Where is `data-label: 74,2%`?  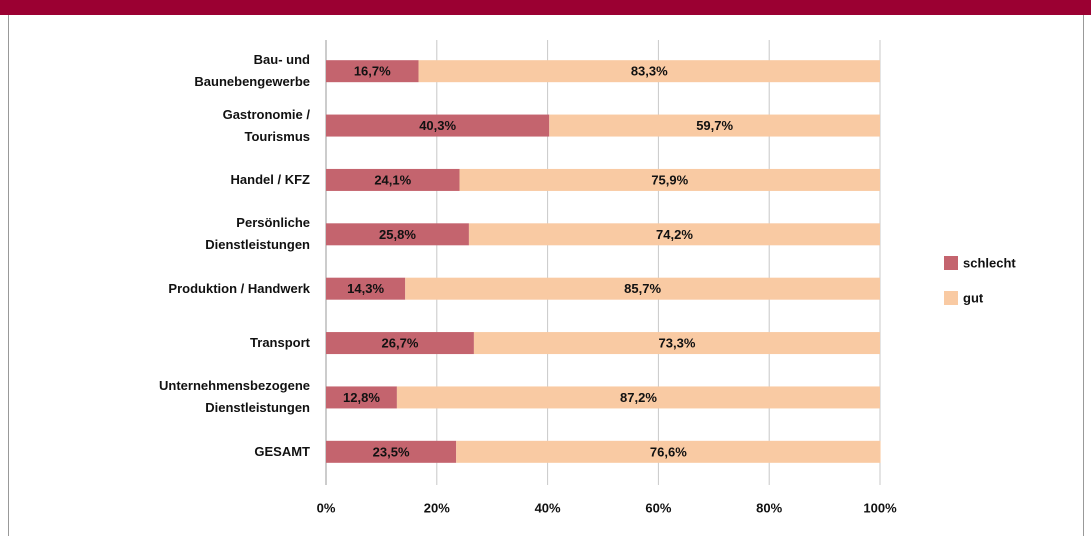 data-label: 74,2% is located at coordinates (674, 234).